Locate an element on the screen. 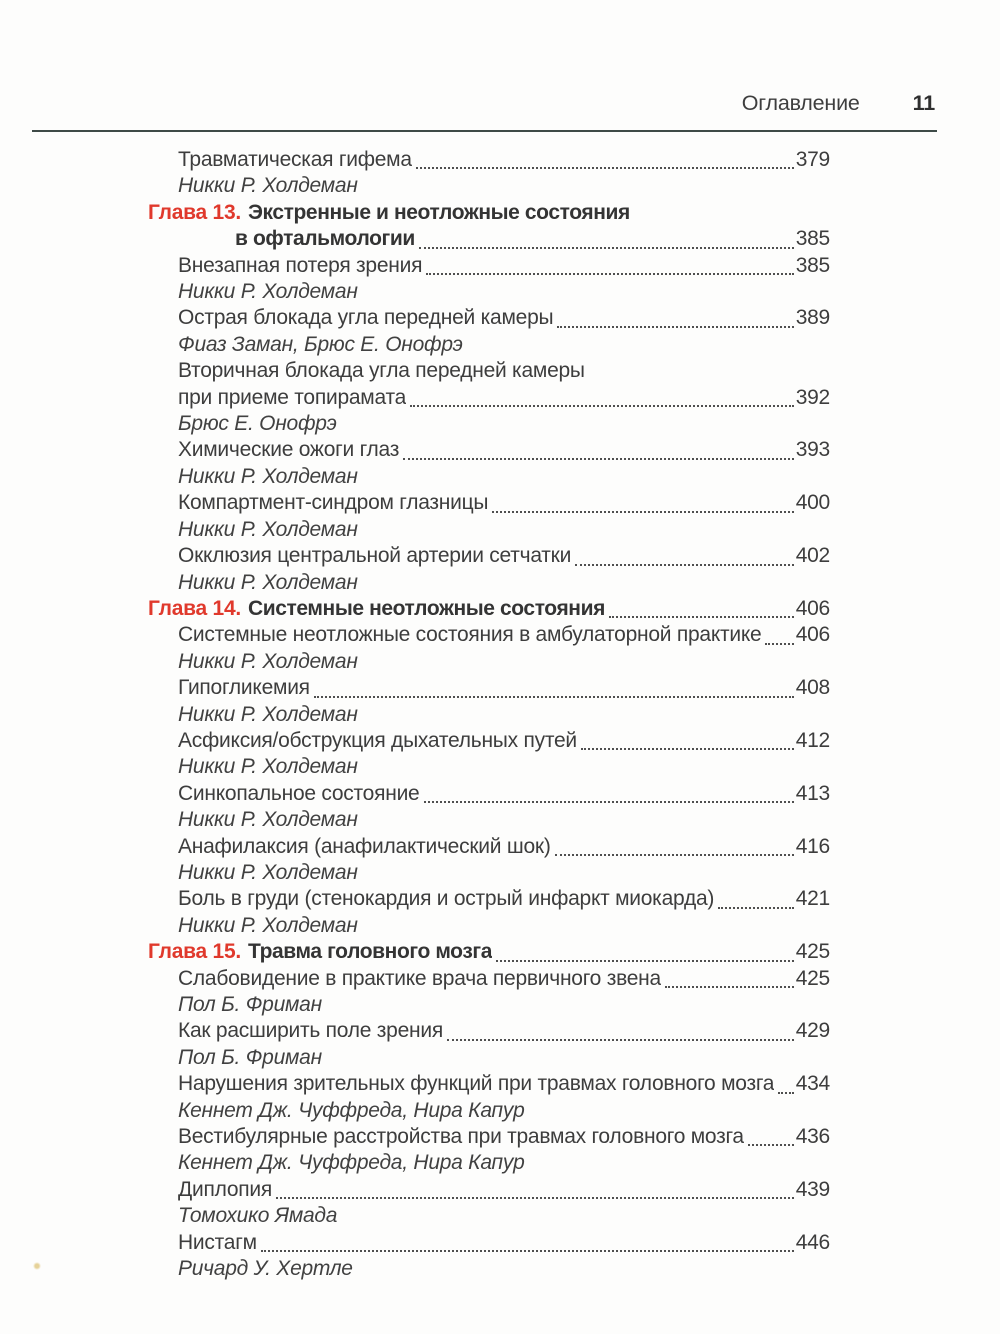 The image size is (1000, 1334). entry-title: Компартмент-синдром глазницы is located at coordinates (333, 503).